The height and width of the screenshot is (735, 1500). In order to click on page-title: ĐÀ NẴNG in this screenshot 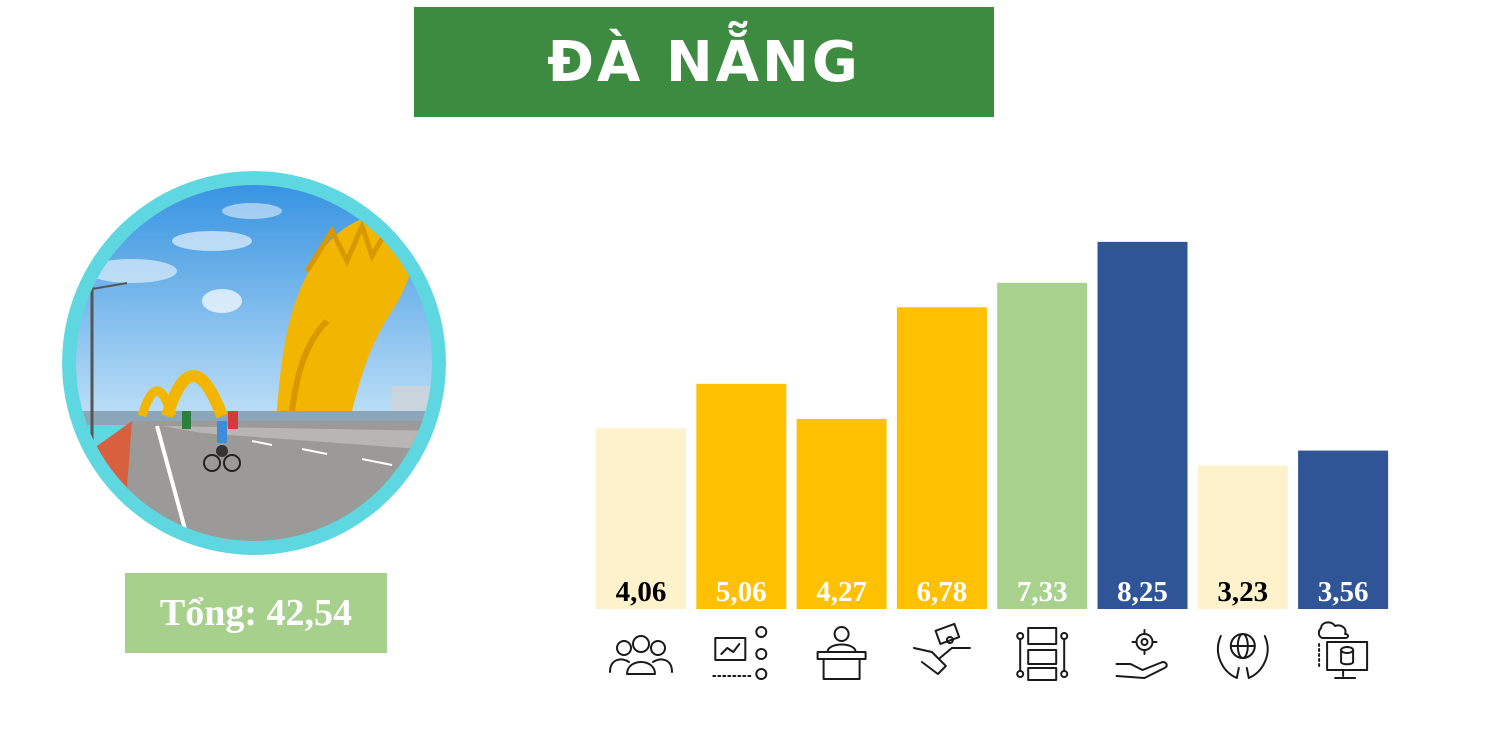, I will do `click(704, 62)`.